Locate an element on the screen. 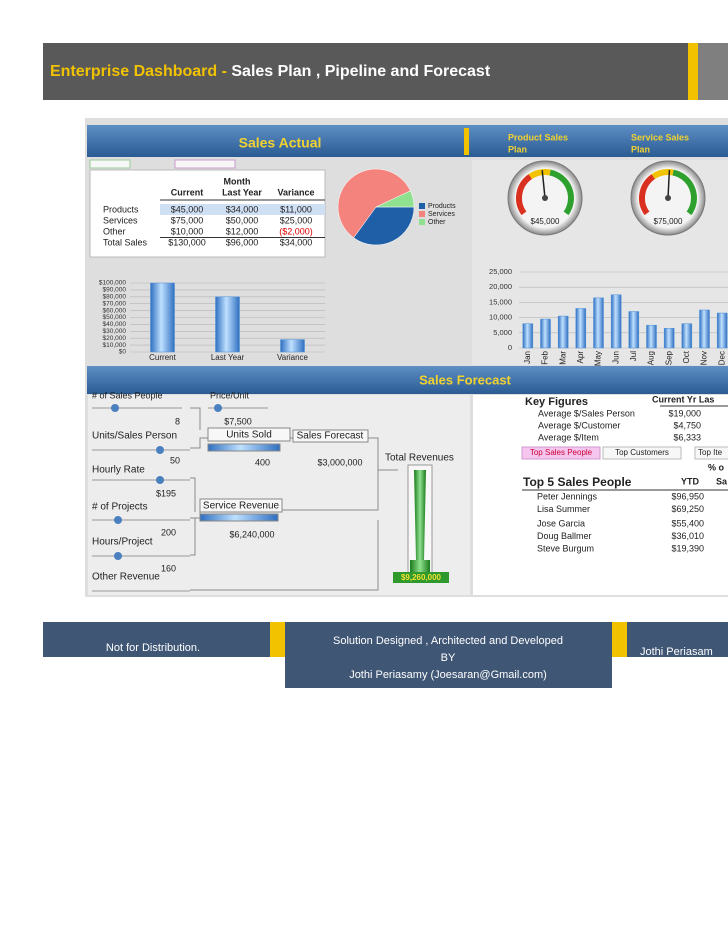  sliders is located at coordinates (230, 498).